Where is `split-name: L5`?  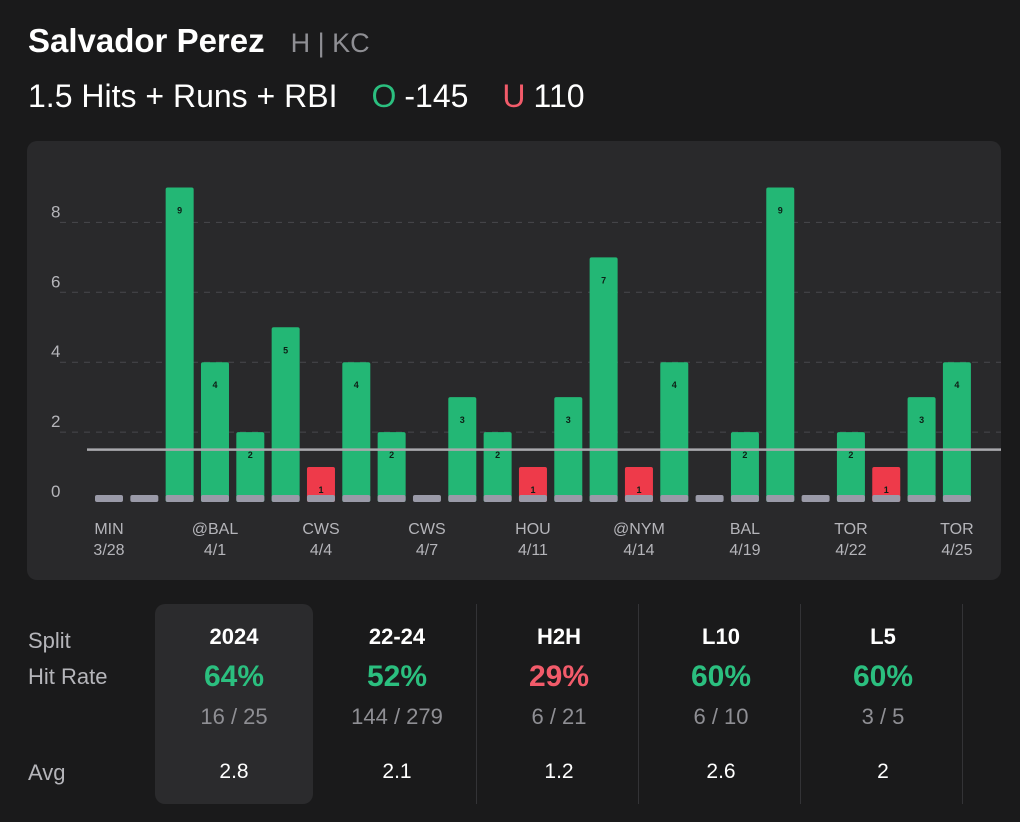
split-name: L5 is located at coordinates (883, 636).